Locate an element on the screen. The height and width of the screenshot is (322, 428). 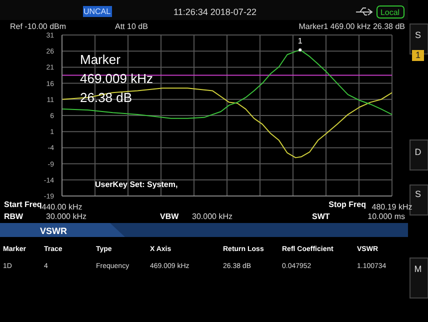
x-tick-label: 480.19 kHz is located at coordinates (392, 207).